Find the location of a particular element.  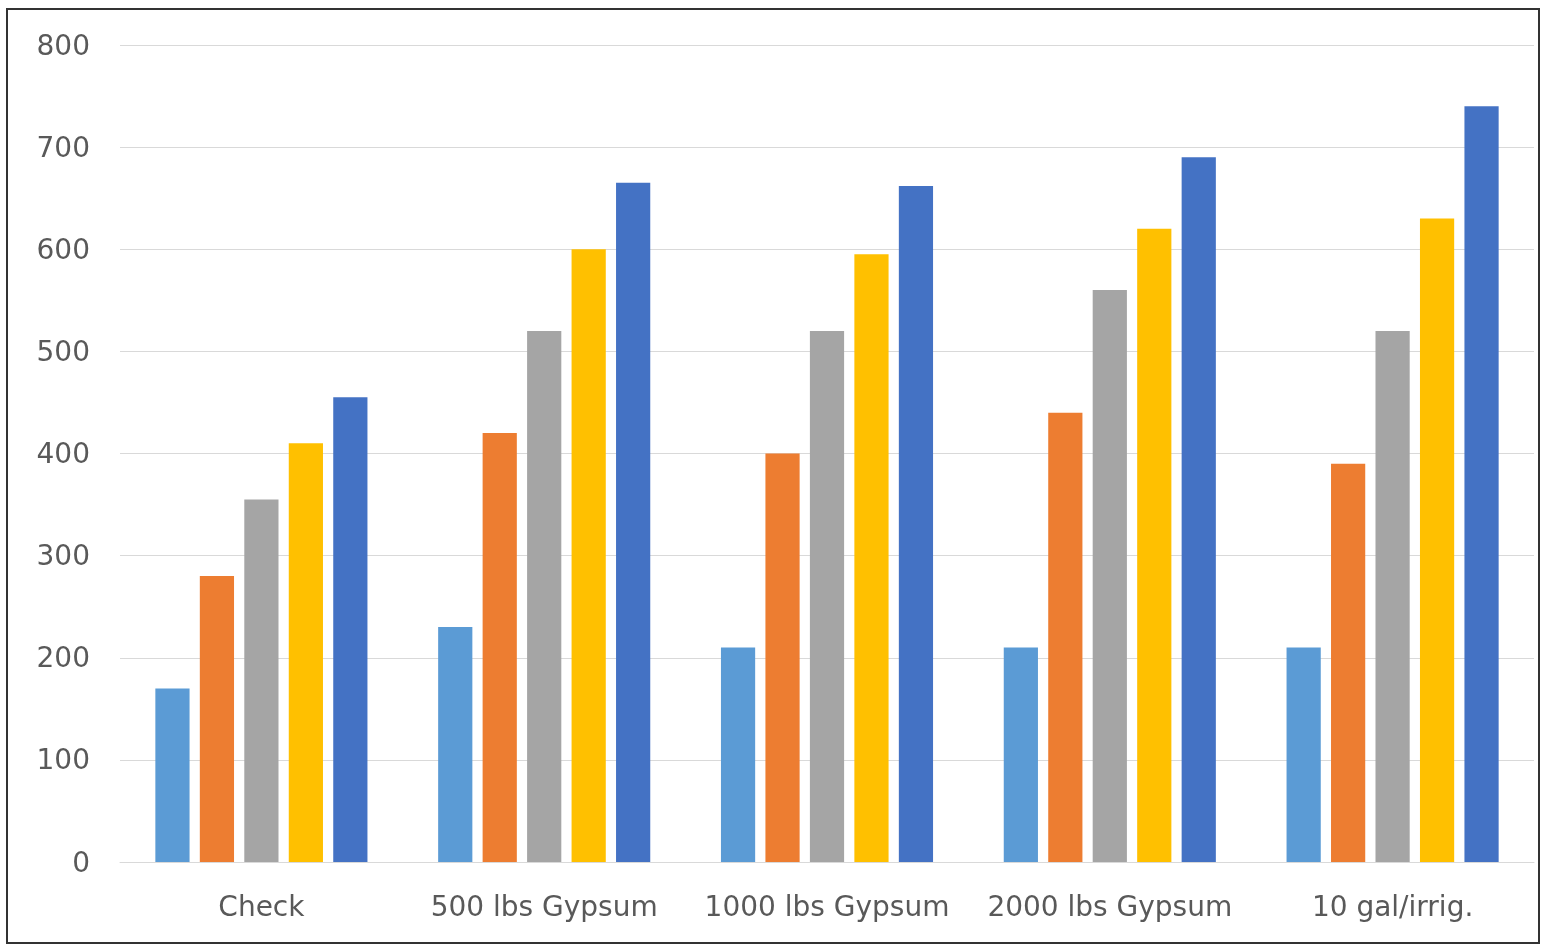

y-tick-label: 800 is located at coordinates (63, 45).